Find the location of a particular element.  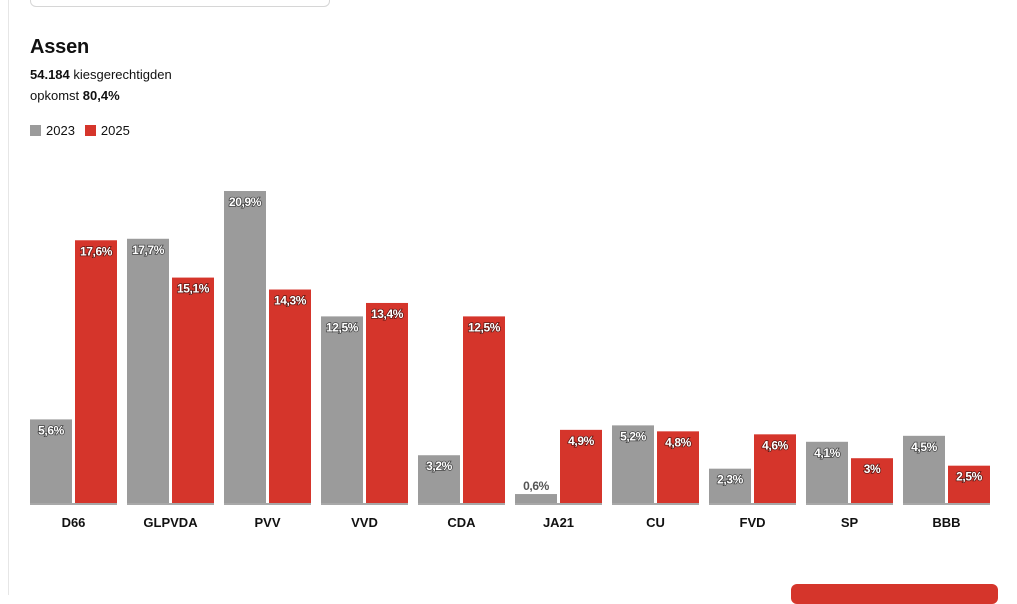

bar-2025-cu is located at coordinates (678, 467).